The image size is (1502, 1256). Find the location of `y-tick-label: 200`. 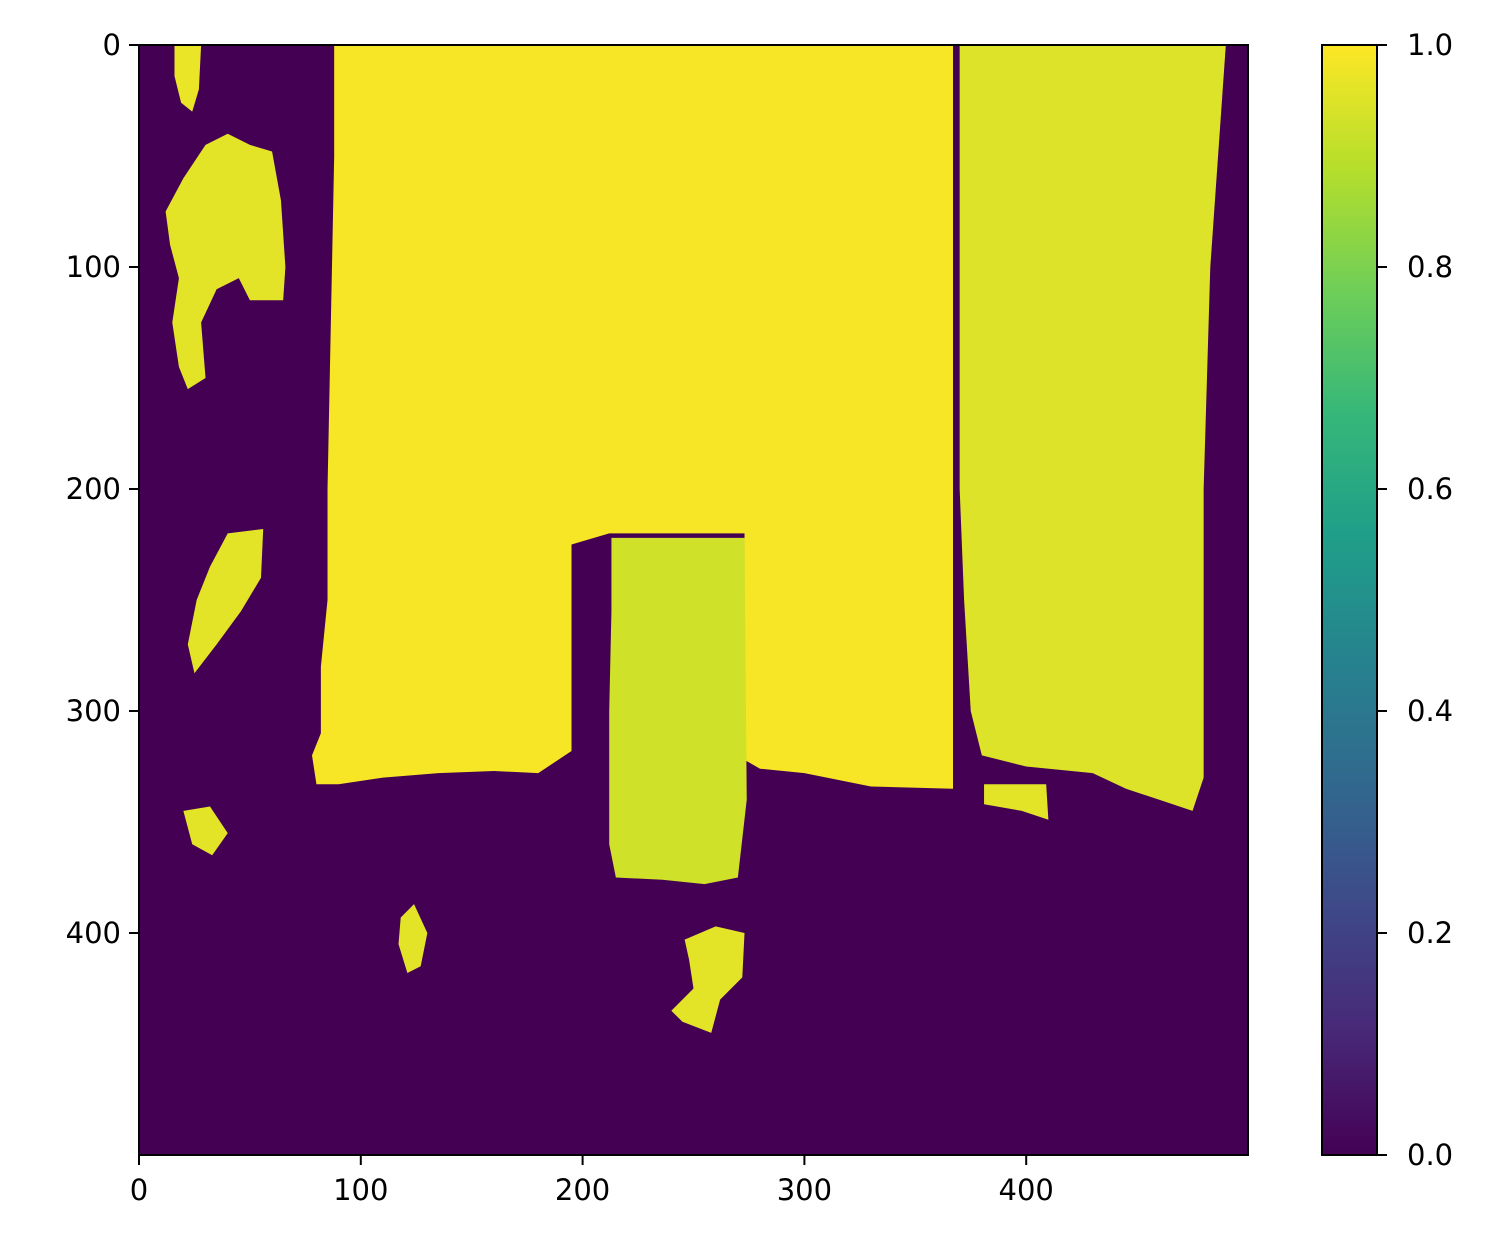

y-tick-label: 200 is located at coordinates (93, 489).